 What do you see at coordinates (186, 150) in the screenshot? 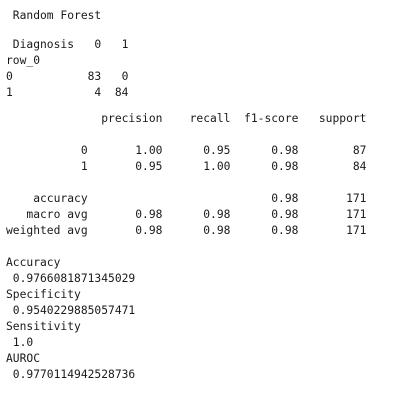
I see `report-row-0: 0 1.00 0.95 0.98 87` at bounding box center [186, 150].